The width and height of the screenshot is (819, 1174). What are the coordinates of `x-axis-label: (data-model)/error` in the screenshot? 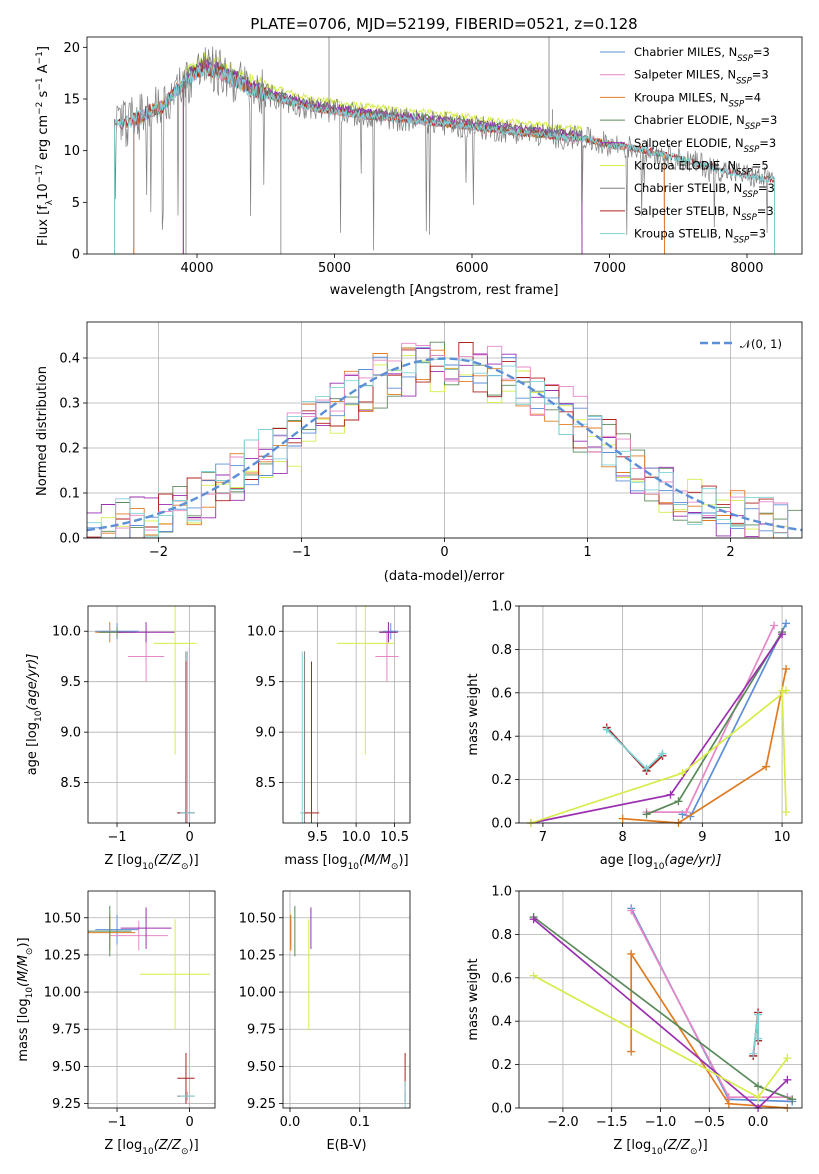 It's located at (444, 576).